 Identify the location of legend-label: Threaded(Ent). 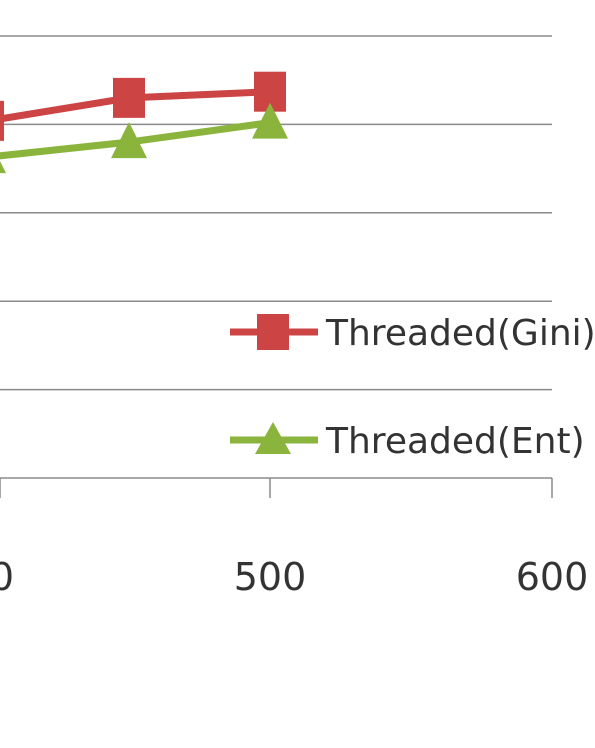
(455, 441).